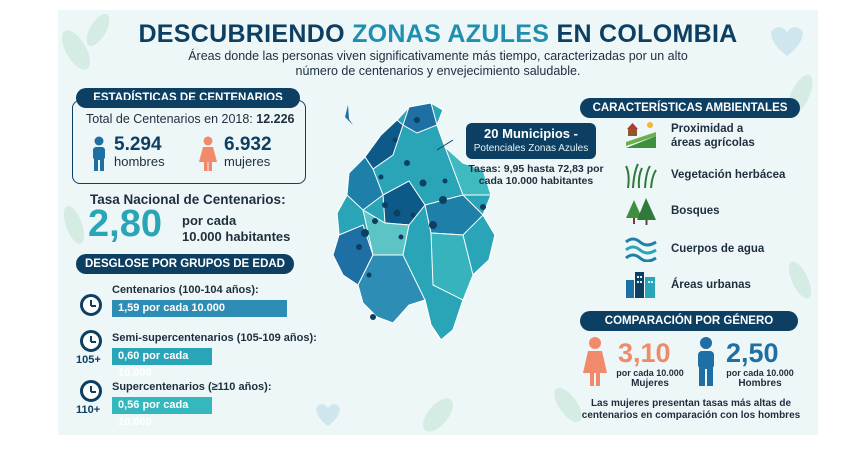 The image size is (862, 450). What do you see at coordinates (189, 142) in the screenshot?
I see `stats-panel` at bounding box center [189, 142].